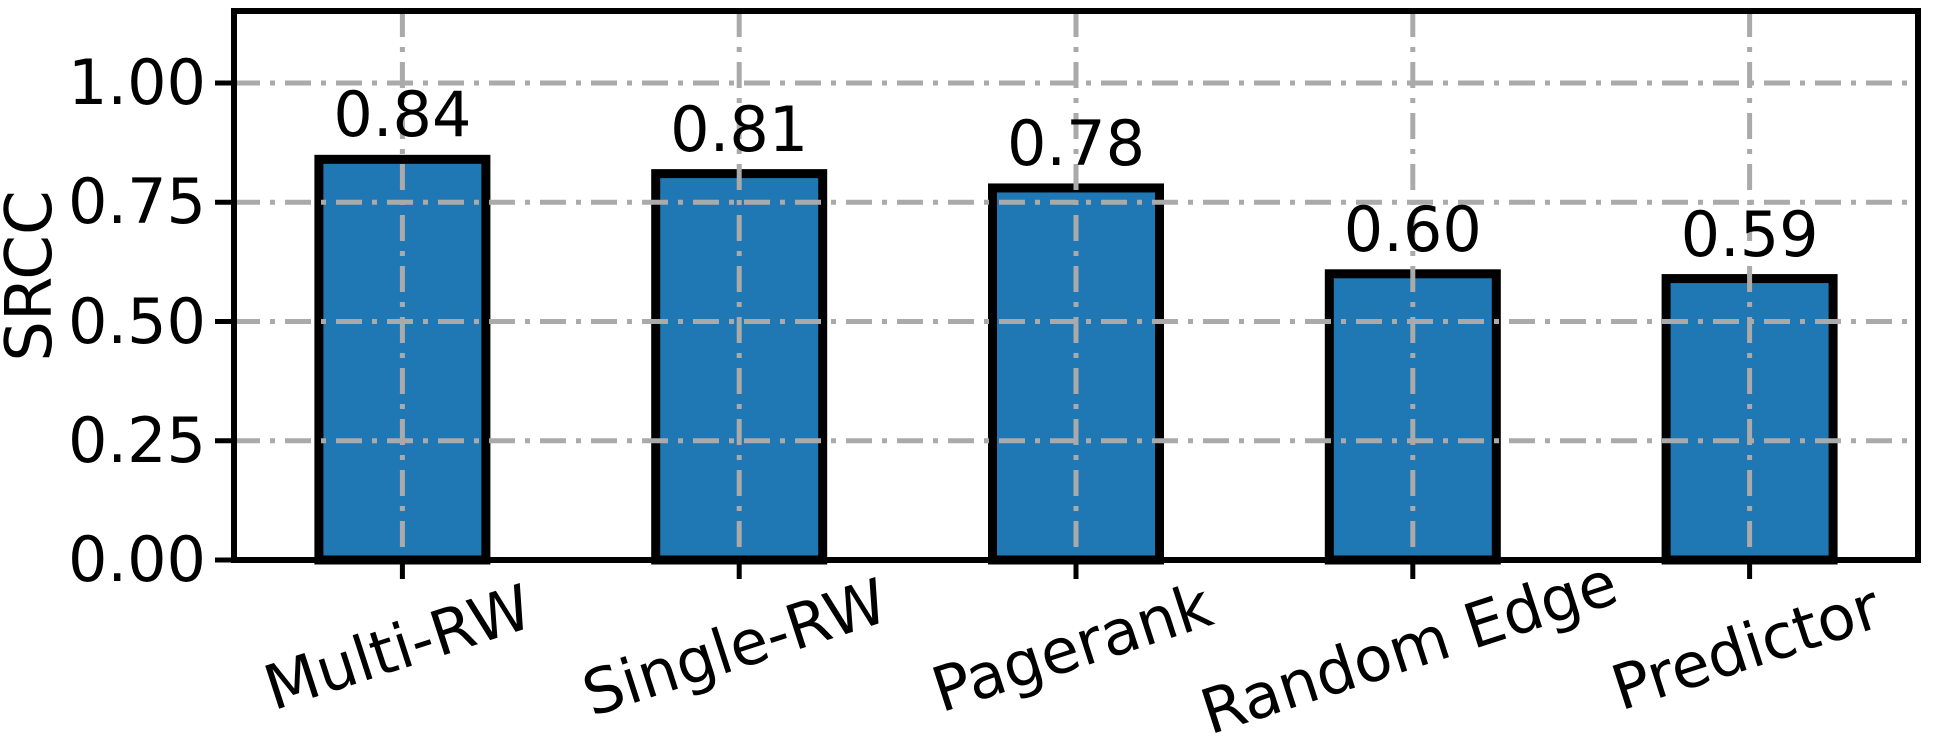  What do you see at coordinates (136, 321) in the screenshot?
I see `y-tick-label-2: 0.50` at bounding box center [136, 321].